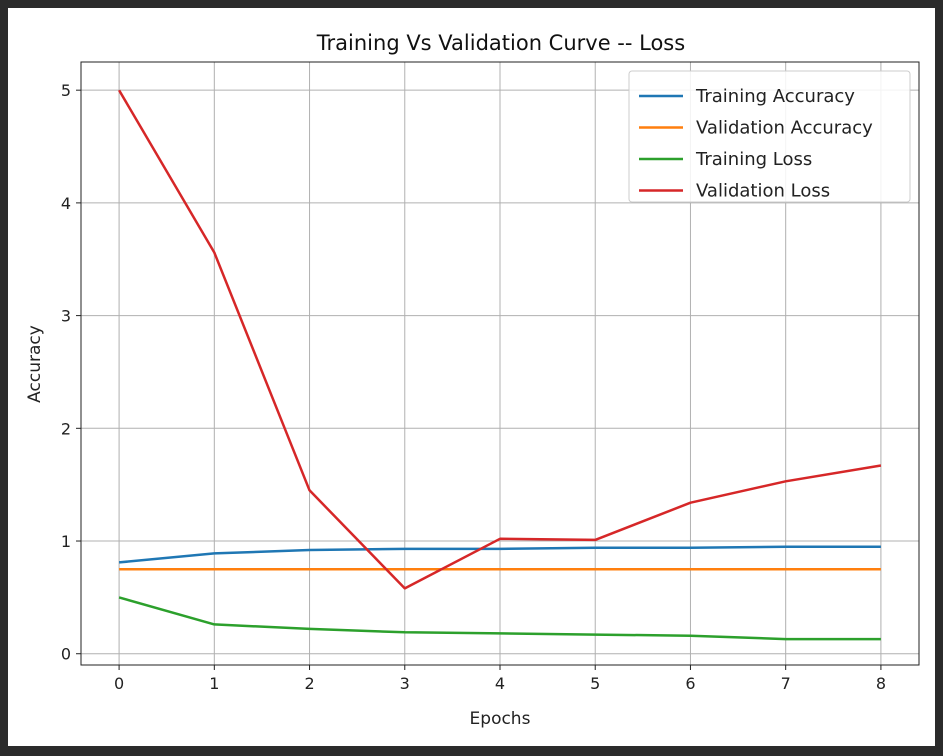 The image size is (943, 756). I want to click on legend-label: Validation Loss, so click(763, 191).